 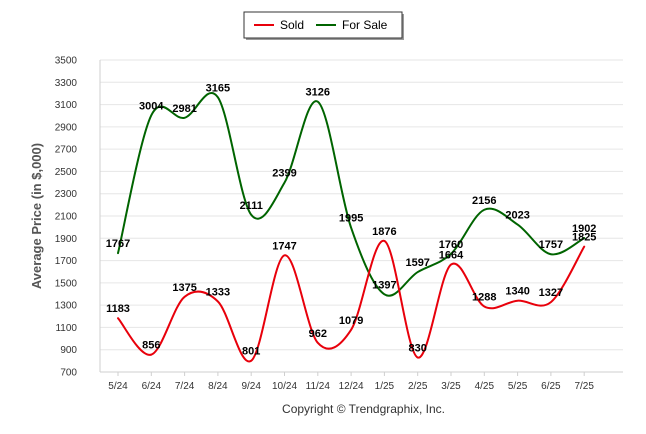 I want to click on legend-label-for-sale: For Sale, so click(x=365, y=25).